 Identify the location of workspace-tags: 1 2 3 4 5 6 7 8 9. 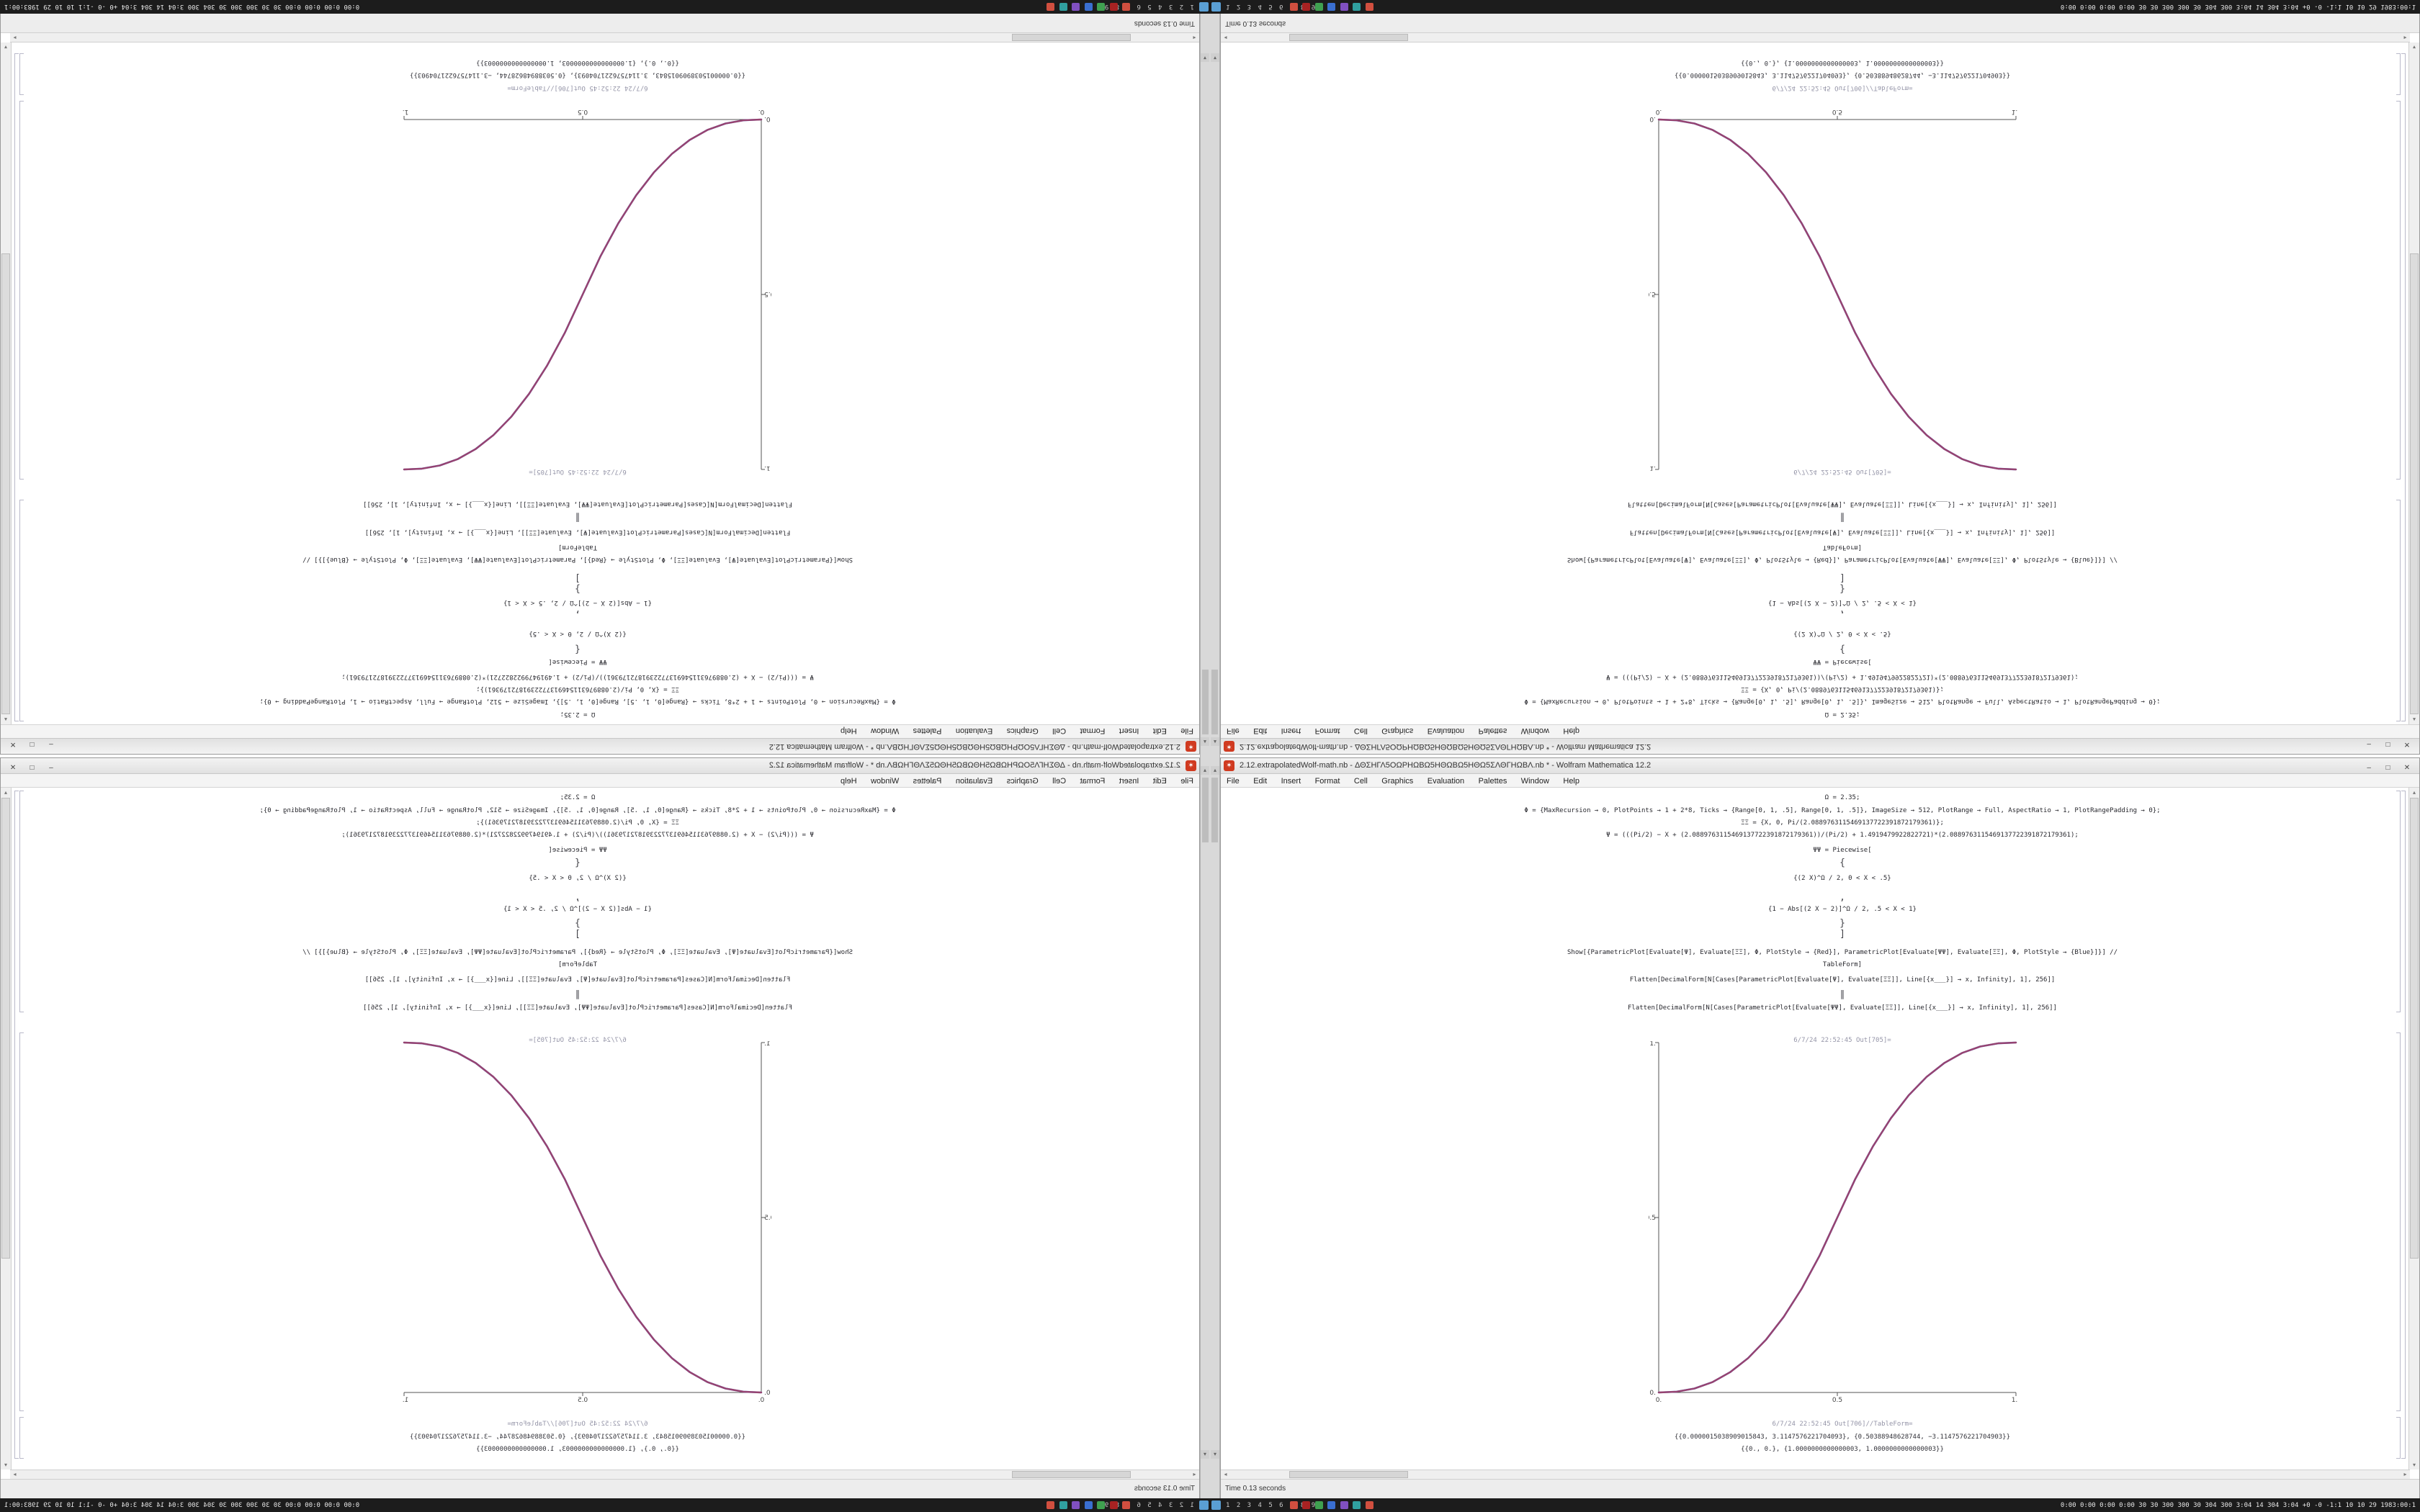
(1271, 1505).